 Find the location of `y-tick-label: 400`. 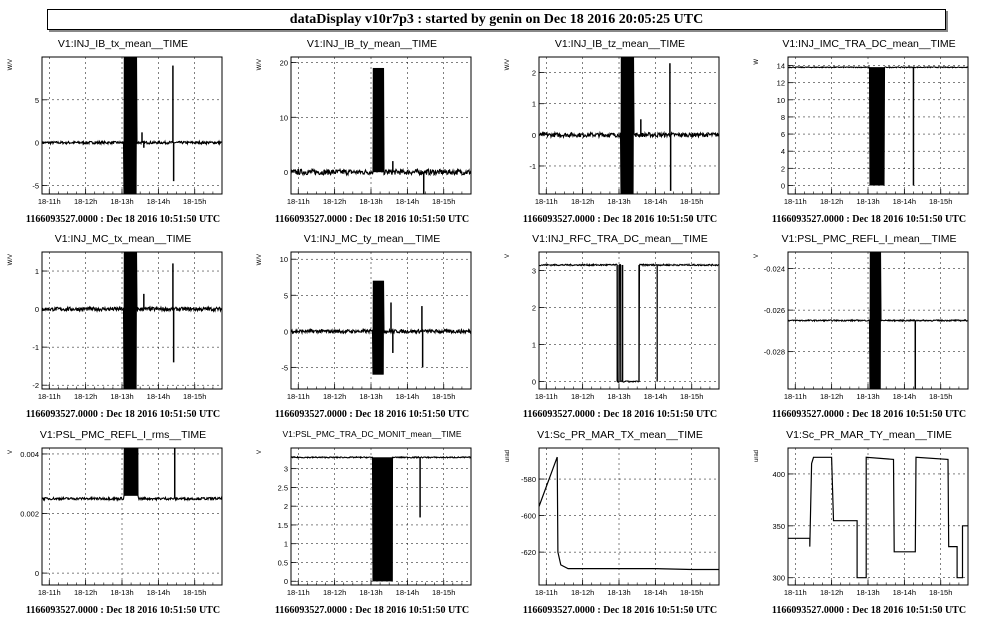

y-tick-label: 400 is located at coordinates (778, 474).